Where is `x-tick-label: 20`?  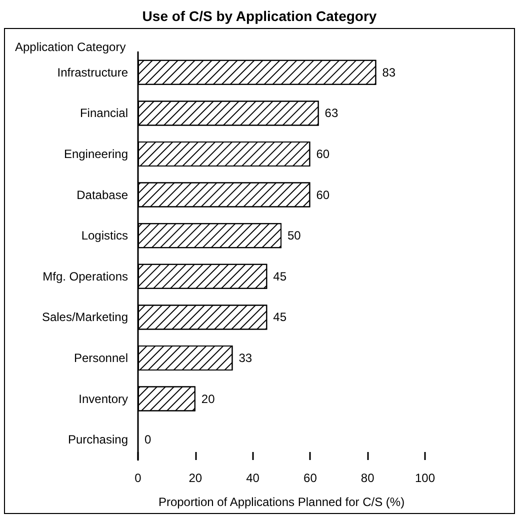
x-tick-label: 20 is located at coordinates (195, 478).